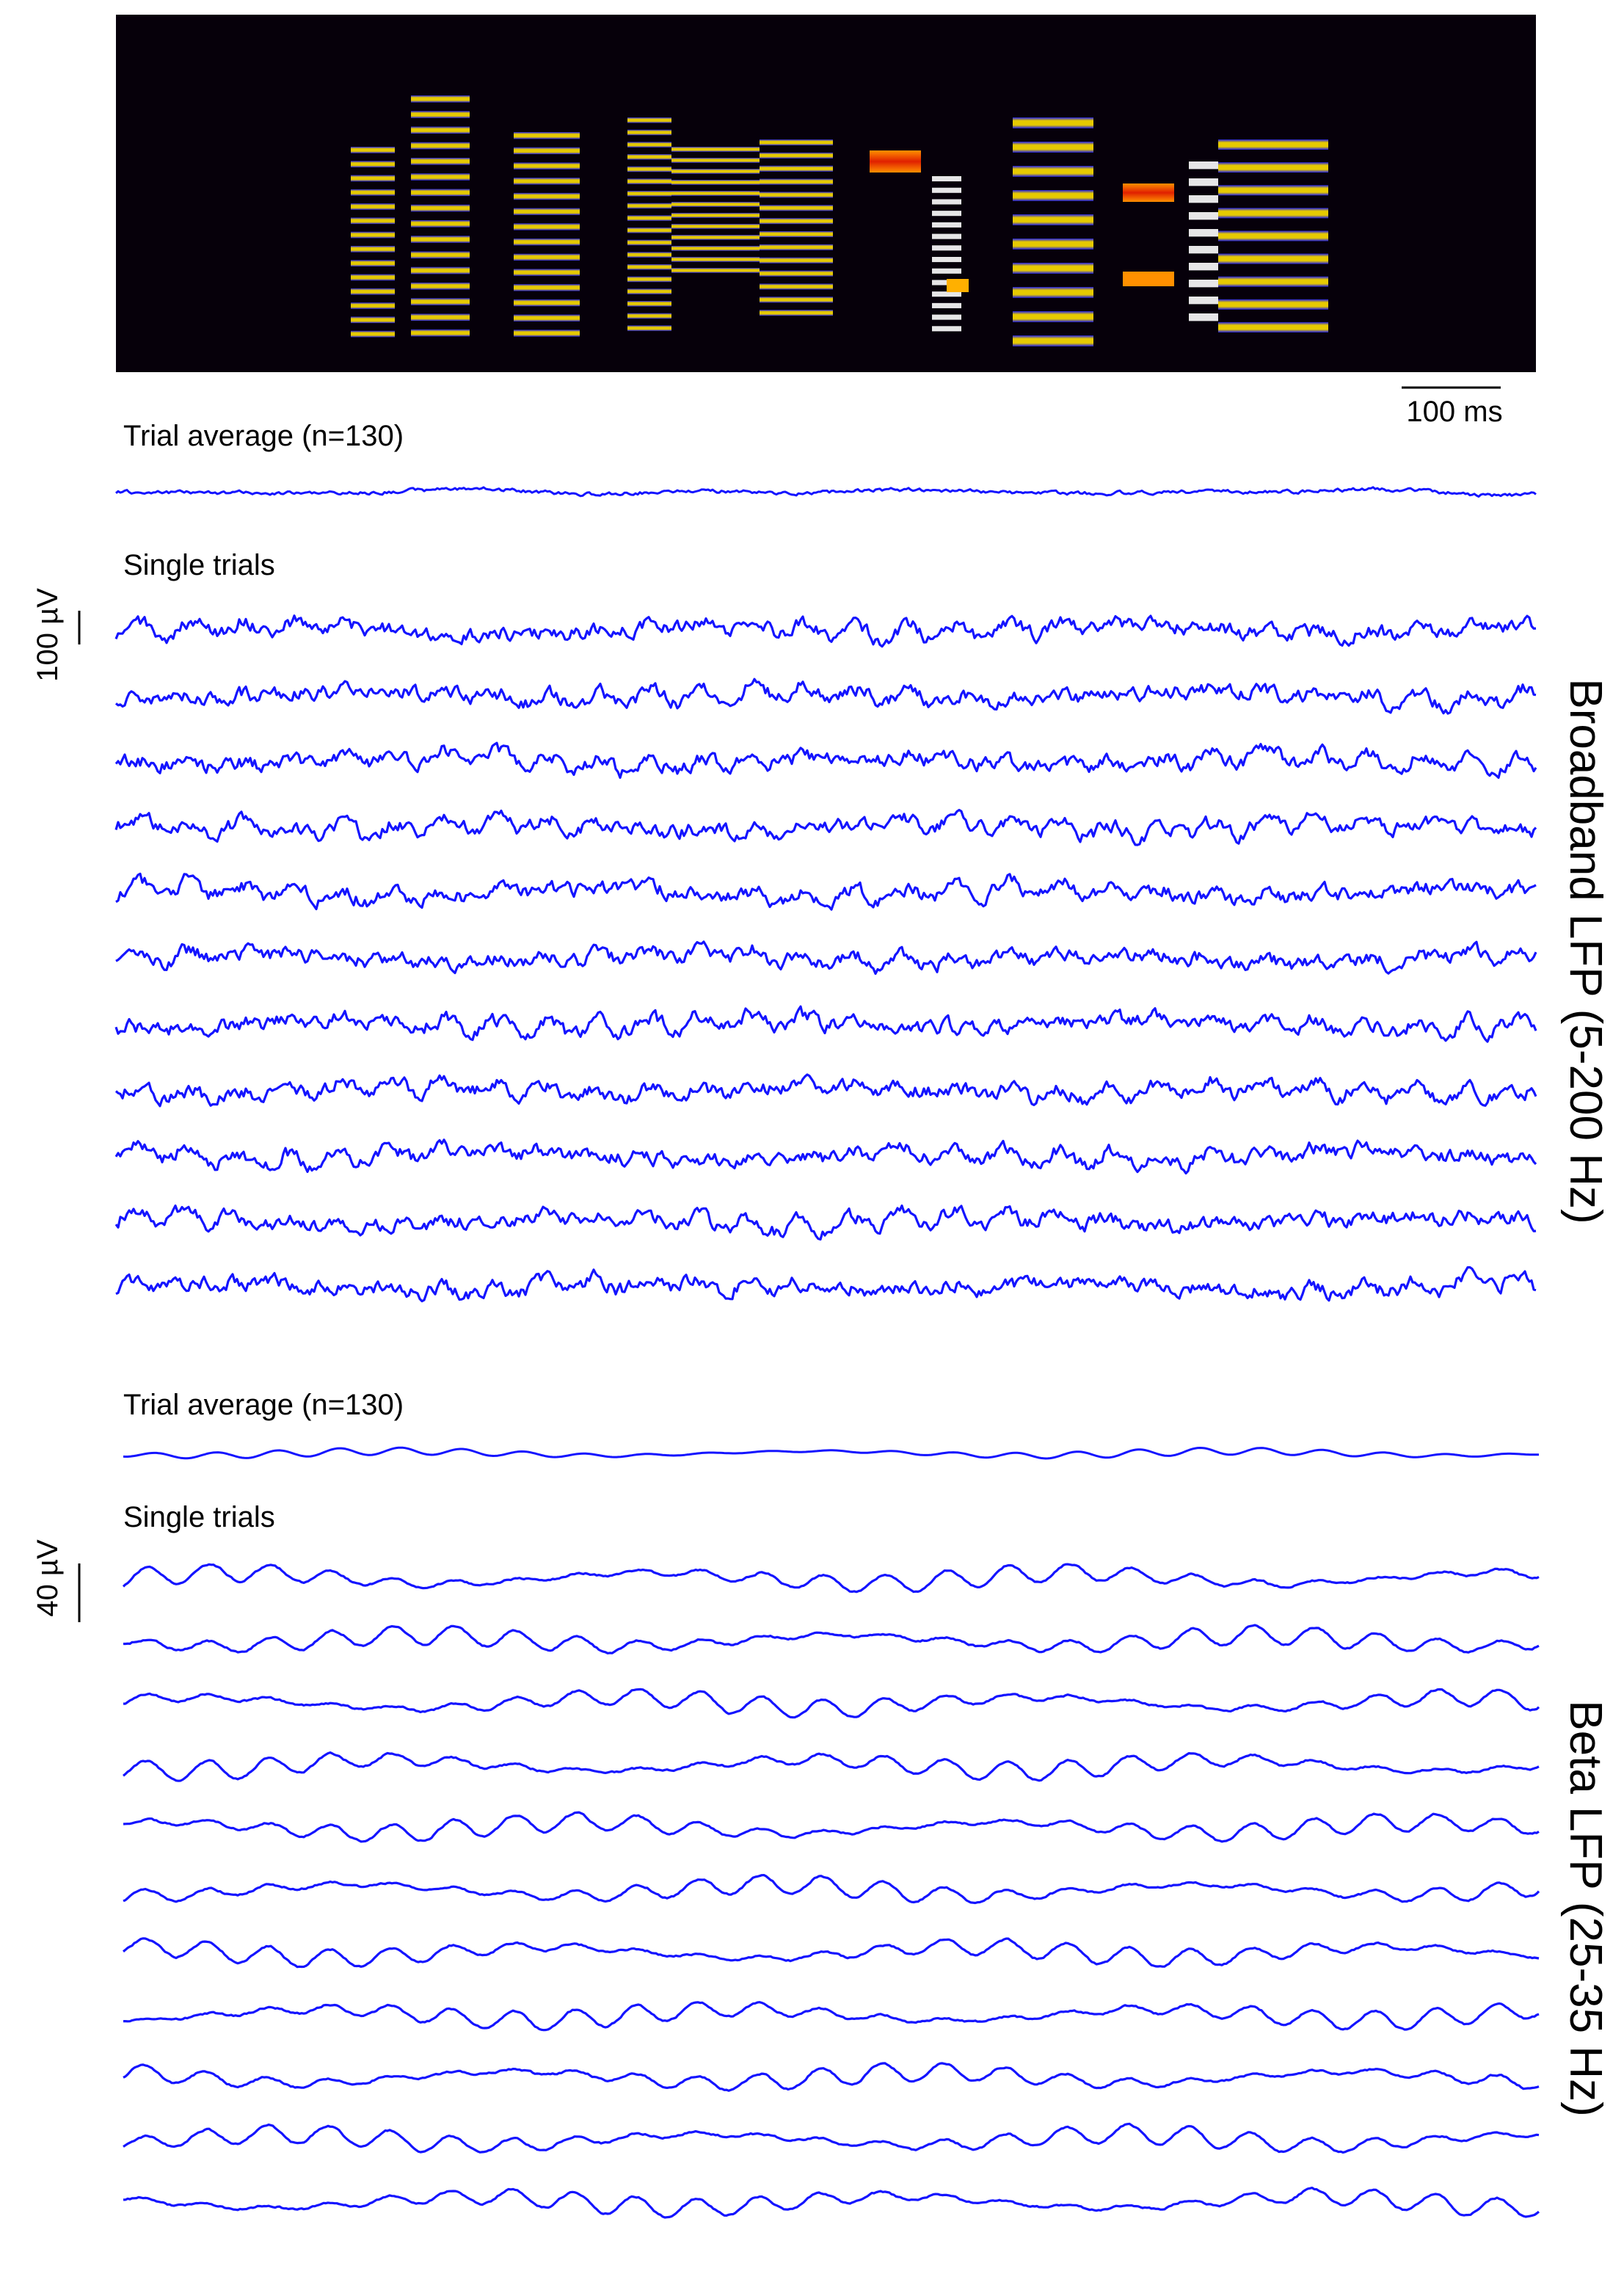 The width and height of the screenshot is (1624, 2285). I want to click on beta-single-trials-label: Single trials, so click(199, 1517).